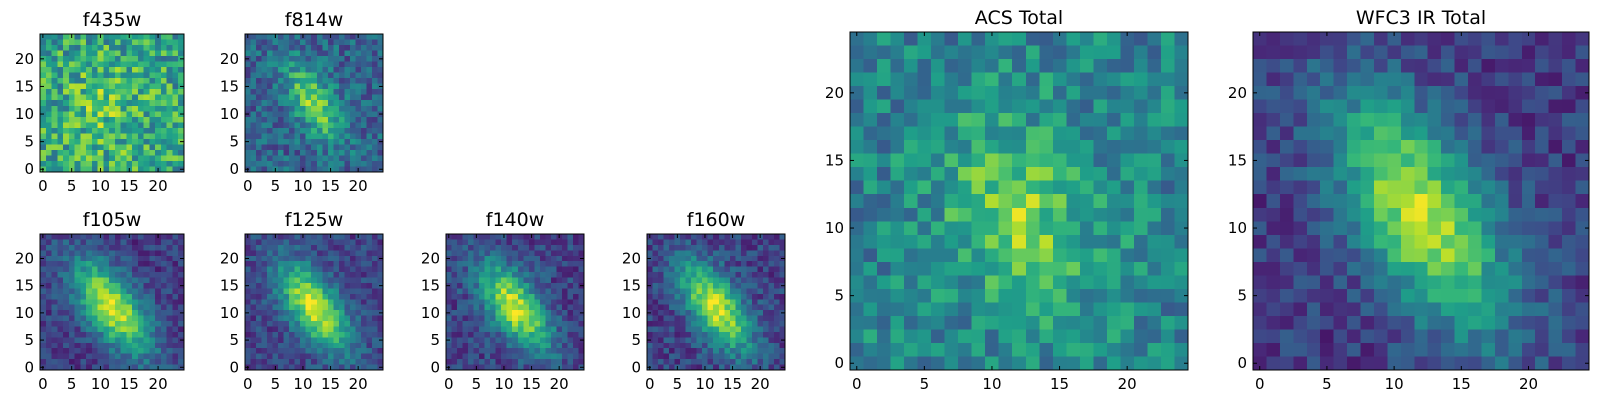  I want to click on y-tick-label: 10, so click(229, 114).